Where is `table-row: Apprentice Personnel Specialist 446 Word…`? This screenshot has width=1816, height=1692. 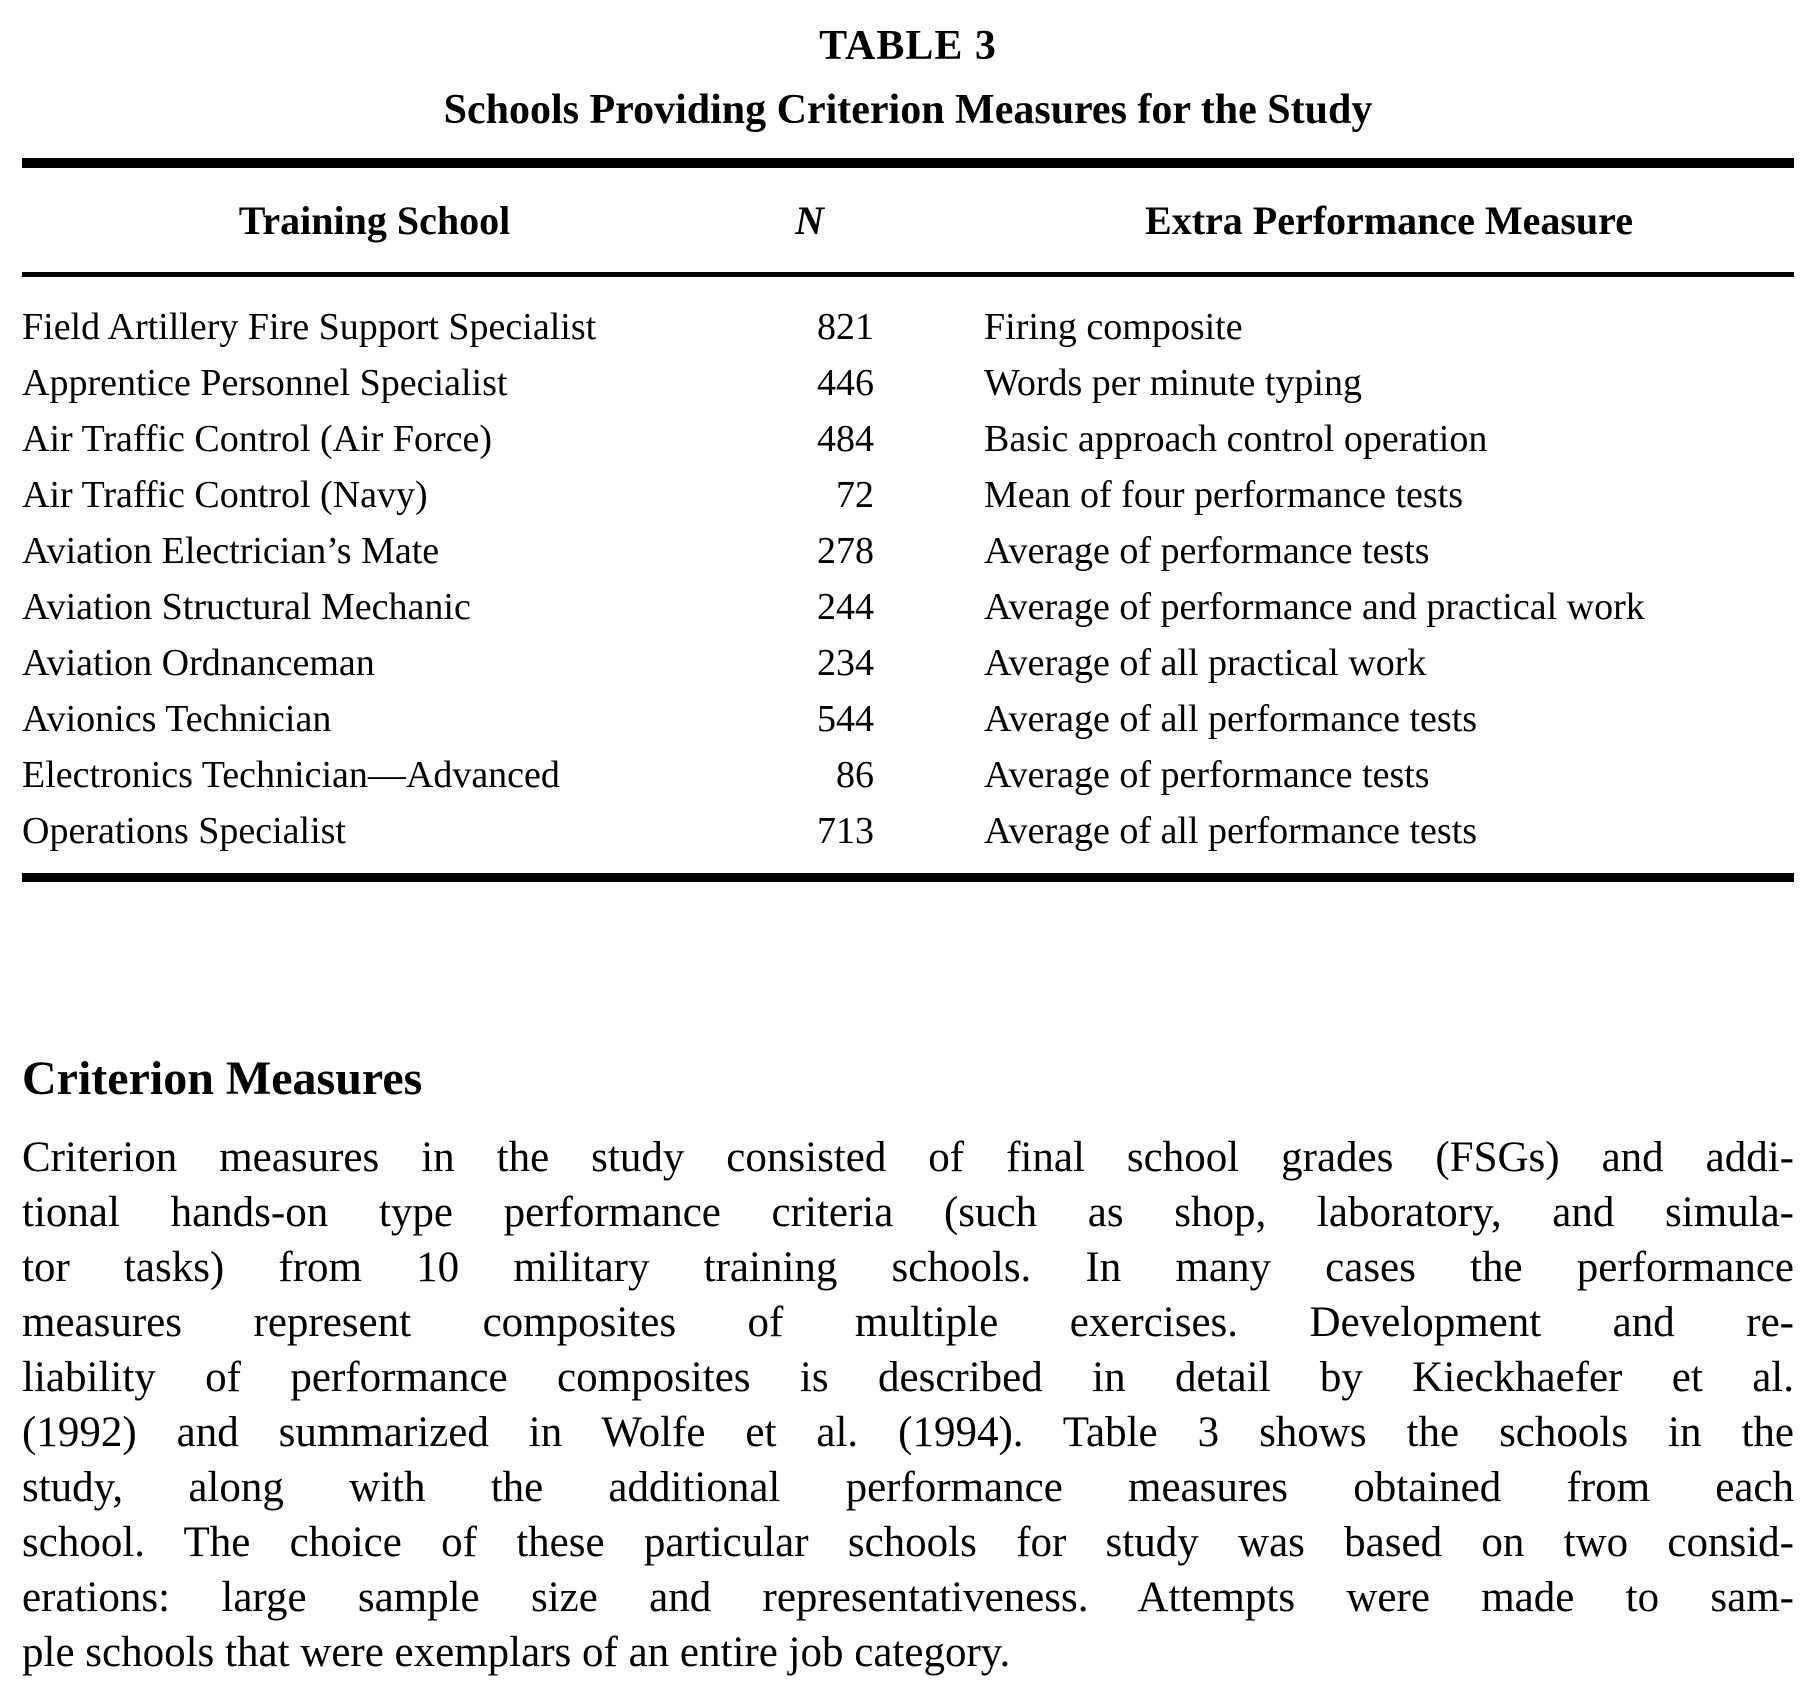
table-row: Apprentice Personnel Specialist 446 Word… is located at coordinates (908, 383).